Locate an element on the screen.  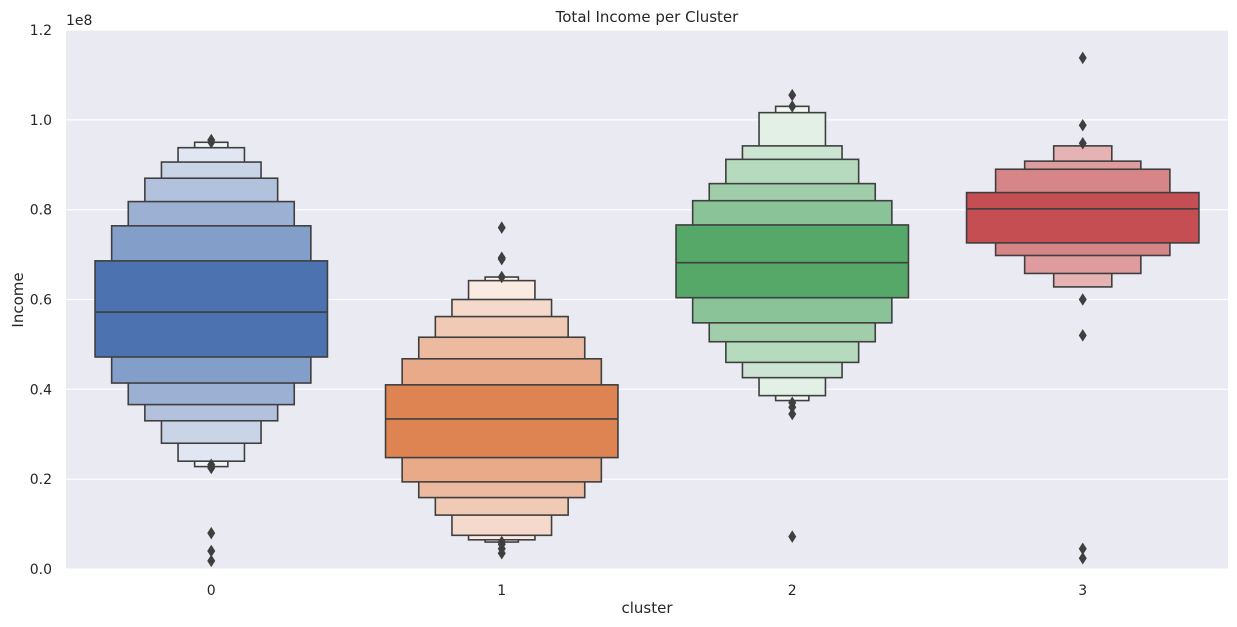
y-tick-label: 0.8 is located at coordinates (41, 211).